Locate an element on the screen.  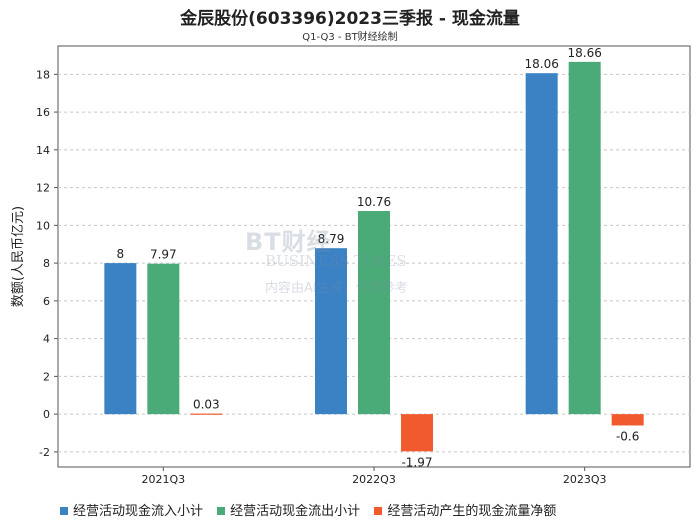
legend-label-inflow: 经营活动现金流入小计 is located at coordinates (138, 511).